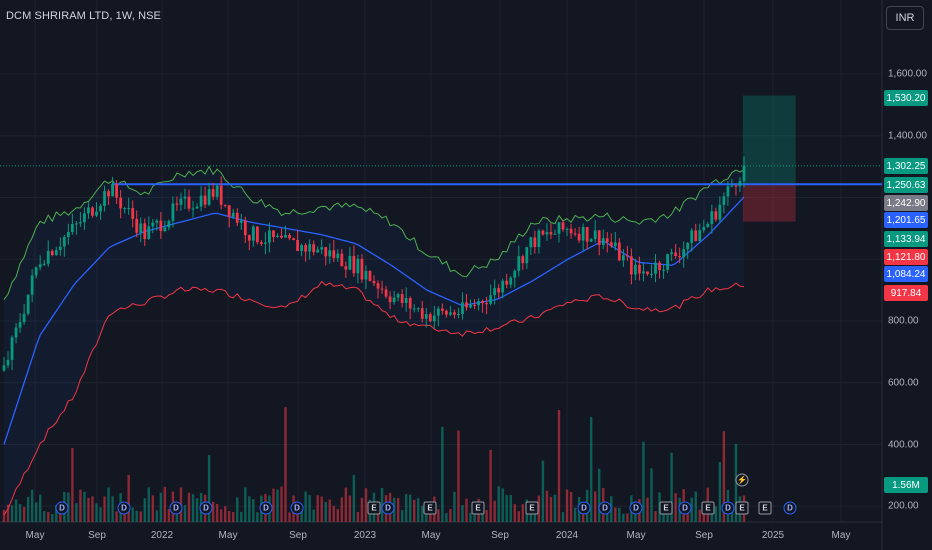 This screenshot has height=550, width=932. What do you see at coordinates (773, 535) in the screenshot?
I see `time-tick-label: 2025` at bounding box center [773, 535].